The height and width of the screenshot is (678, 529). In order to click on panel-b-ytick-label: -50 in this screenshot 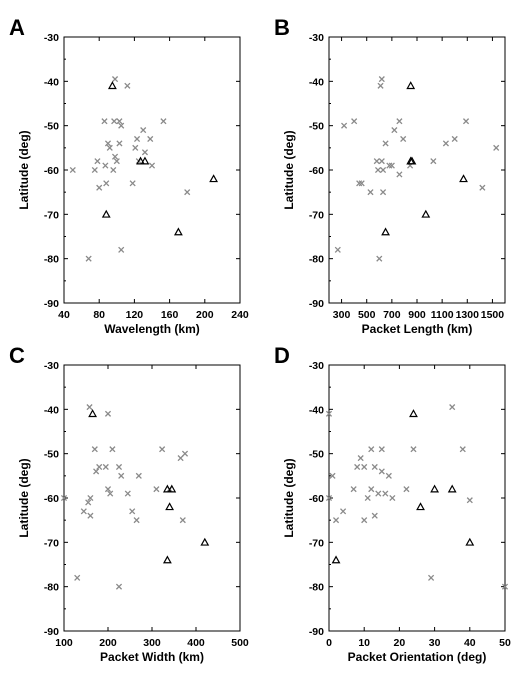, I will do `click(316, 127)`.